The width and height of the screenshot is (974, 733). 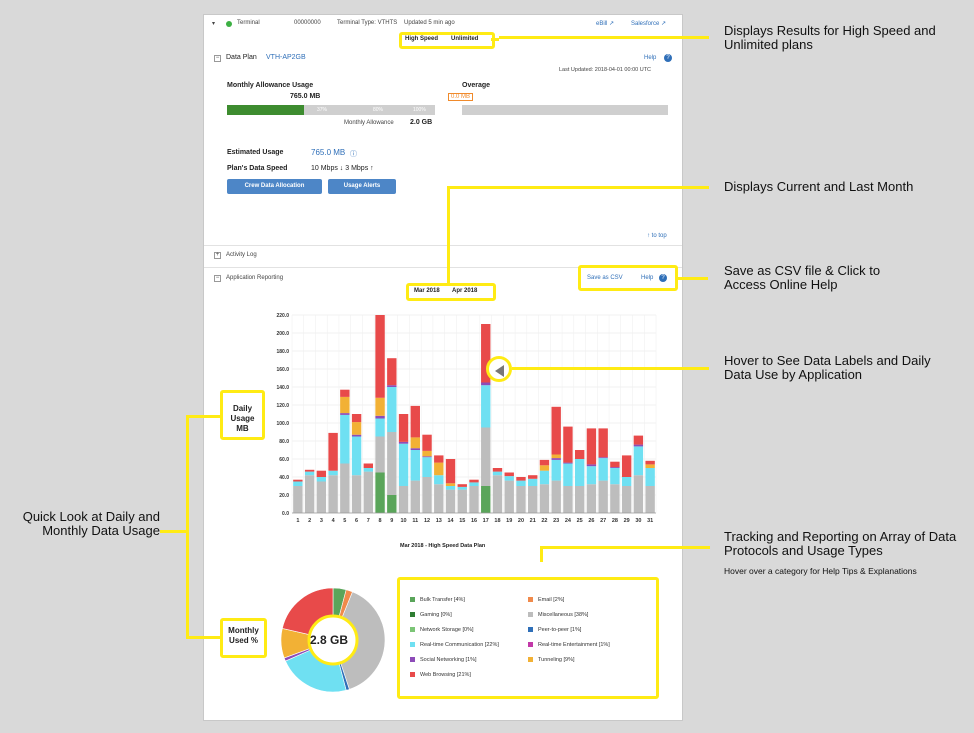 I want to click on tab-mar-2018: Mar 2018, so click(x=427, y=291).